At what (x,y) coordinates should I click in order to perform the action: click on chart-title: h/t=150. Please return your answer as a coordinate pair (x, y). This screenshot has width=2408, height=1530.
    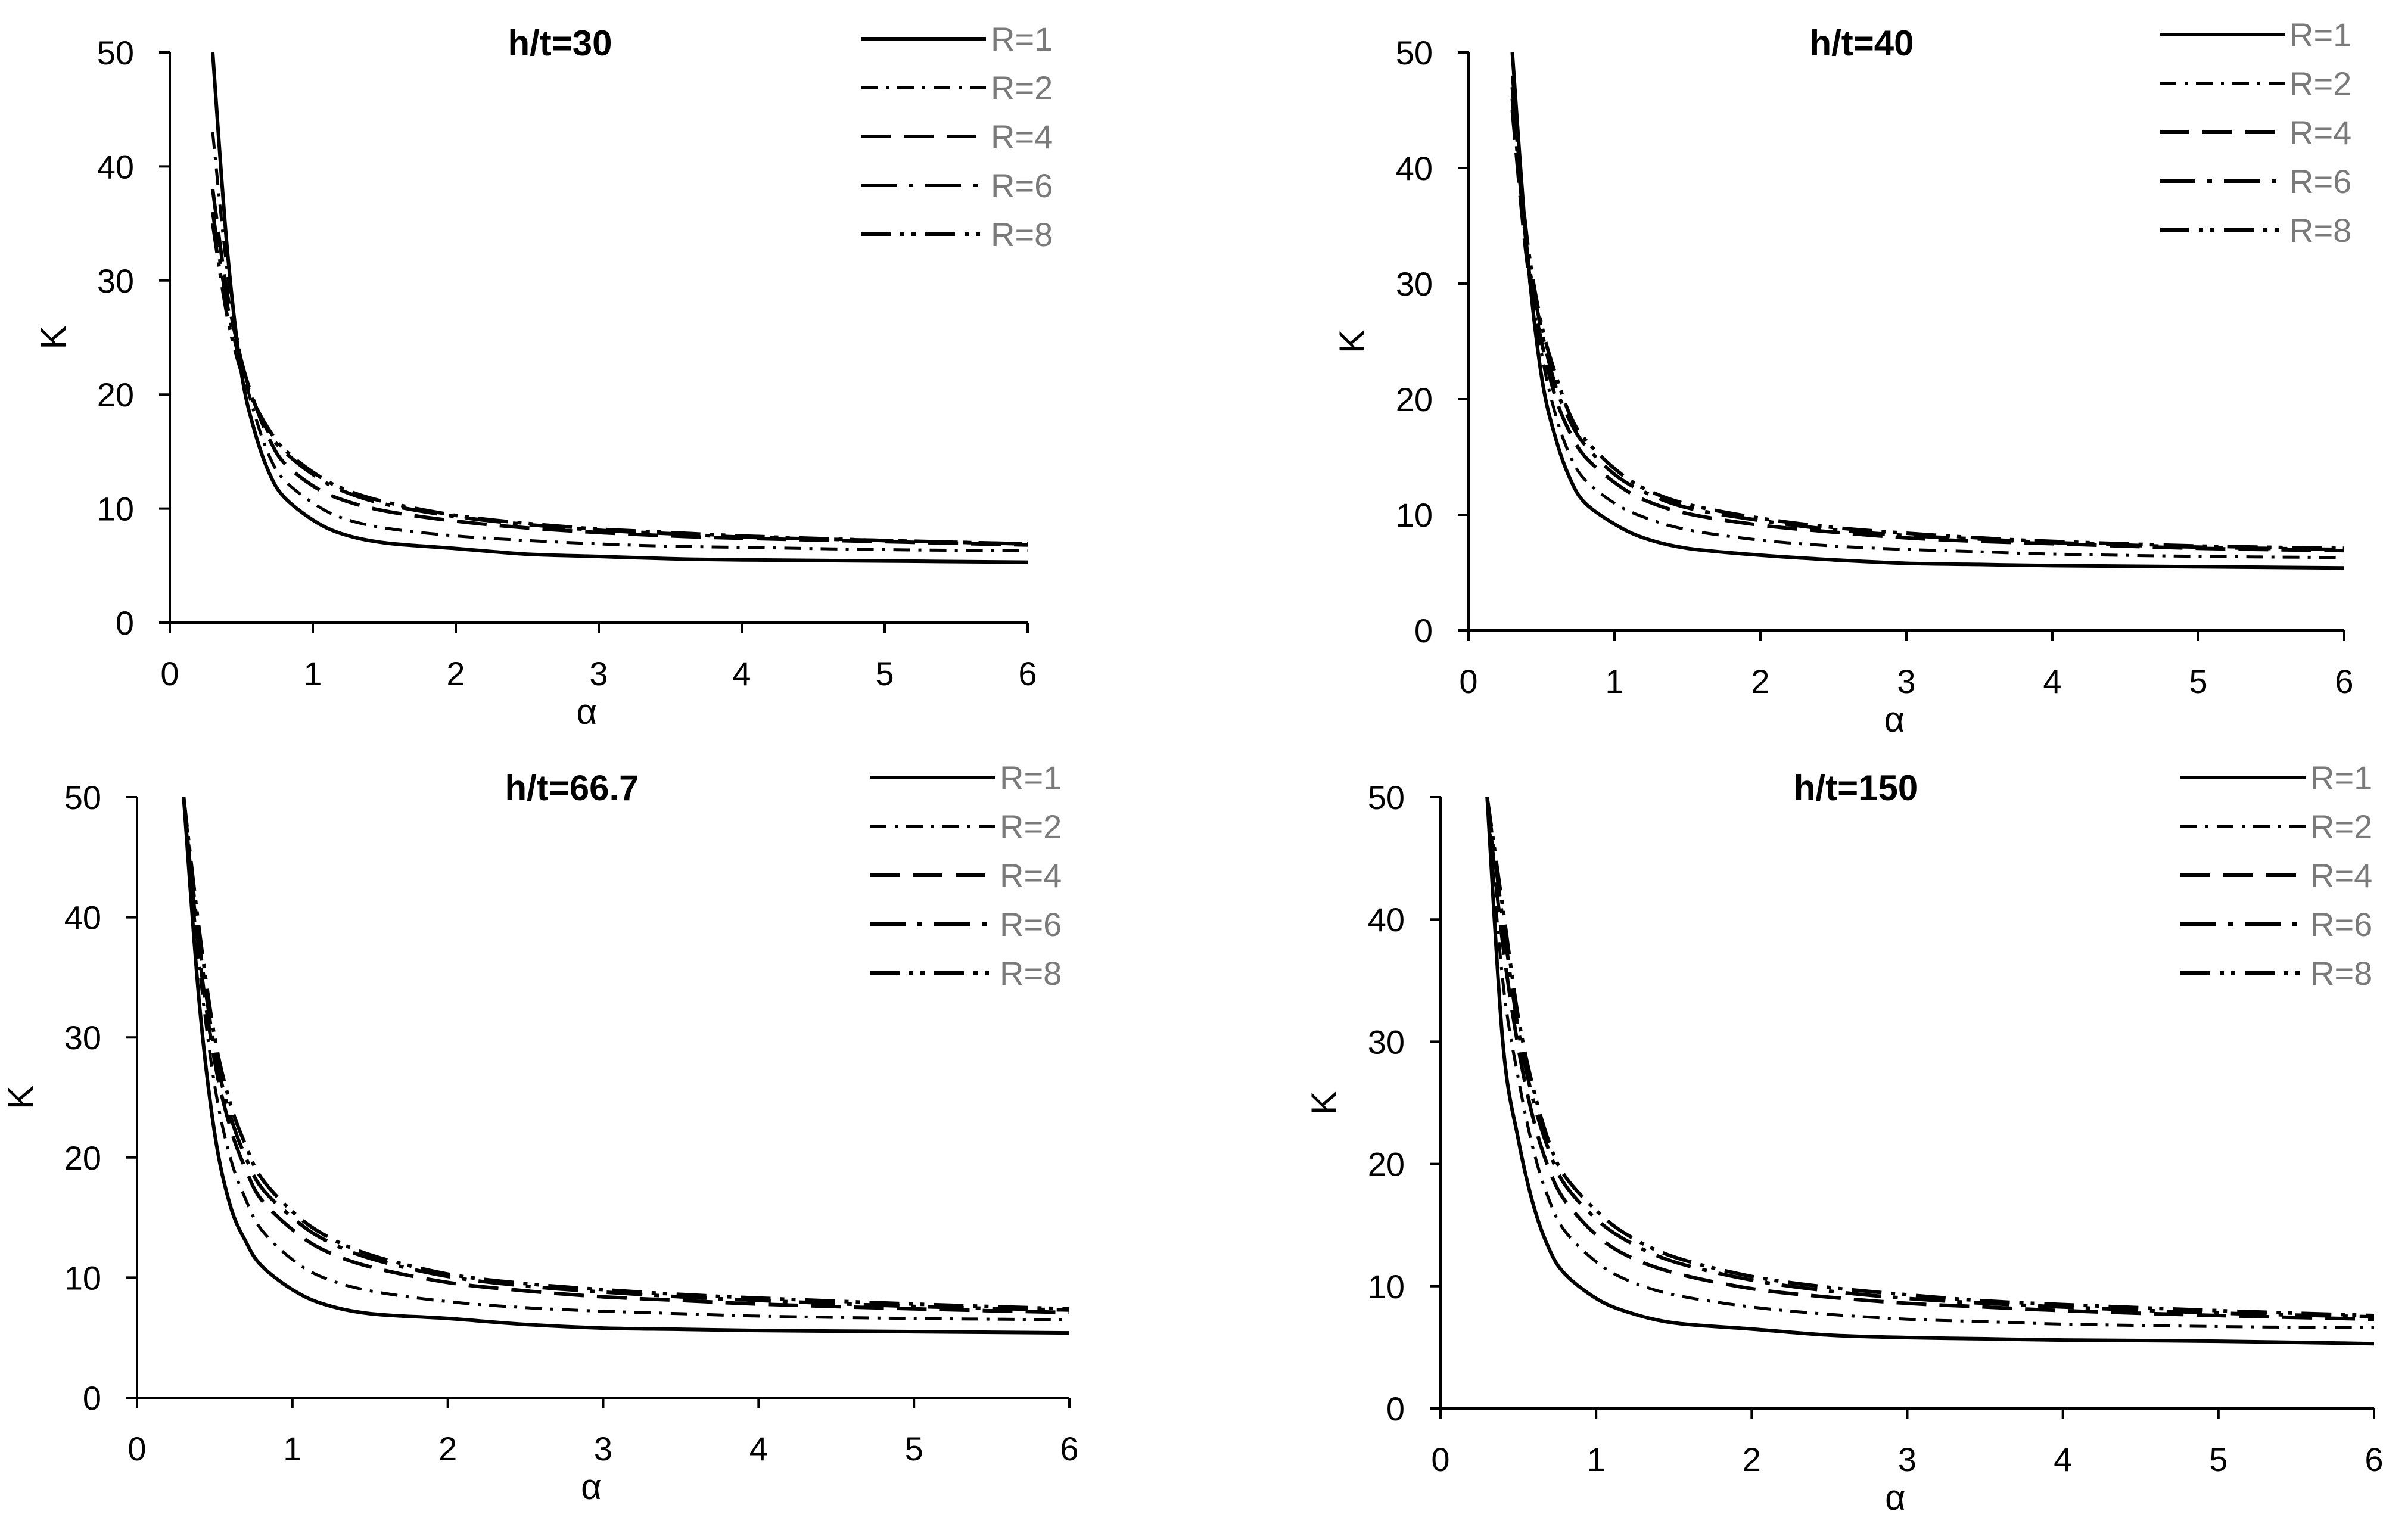
    Looking at the image, I should click on (1856, 788).